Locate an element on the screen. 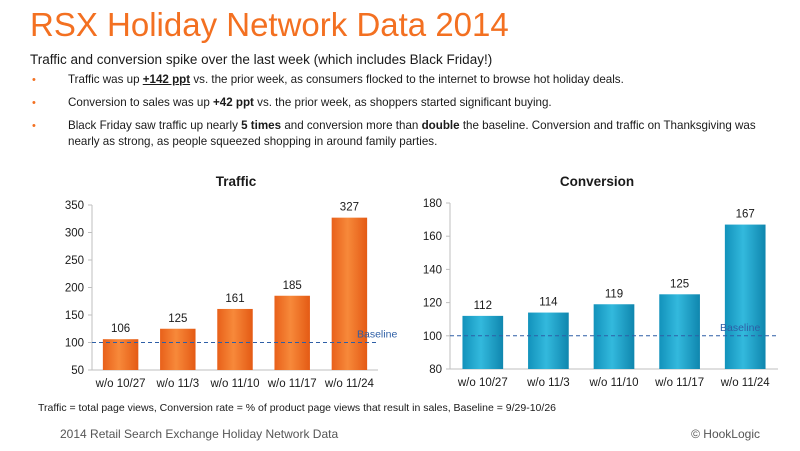 Image resolution: width=800 pixels, height=451 pixels. data-label: 114 is located at coordinates (548, 303).